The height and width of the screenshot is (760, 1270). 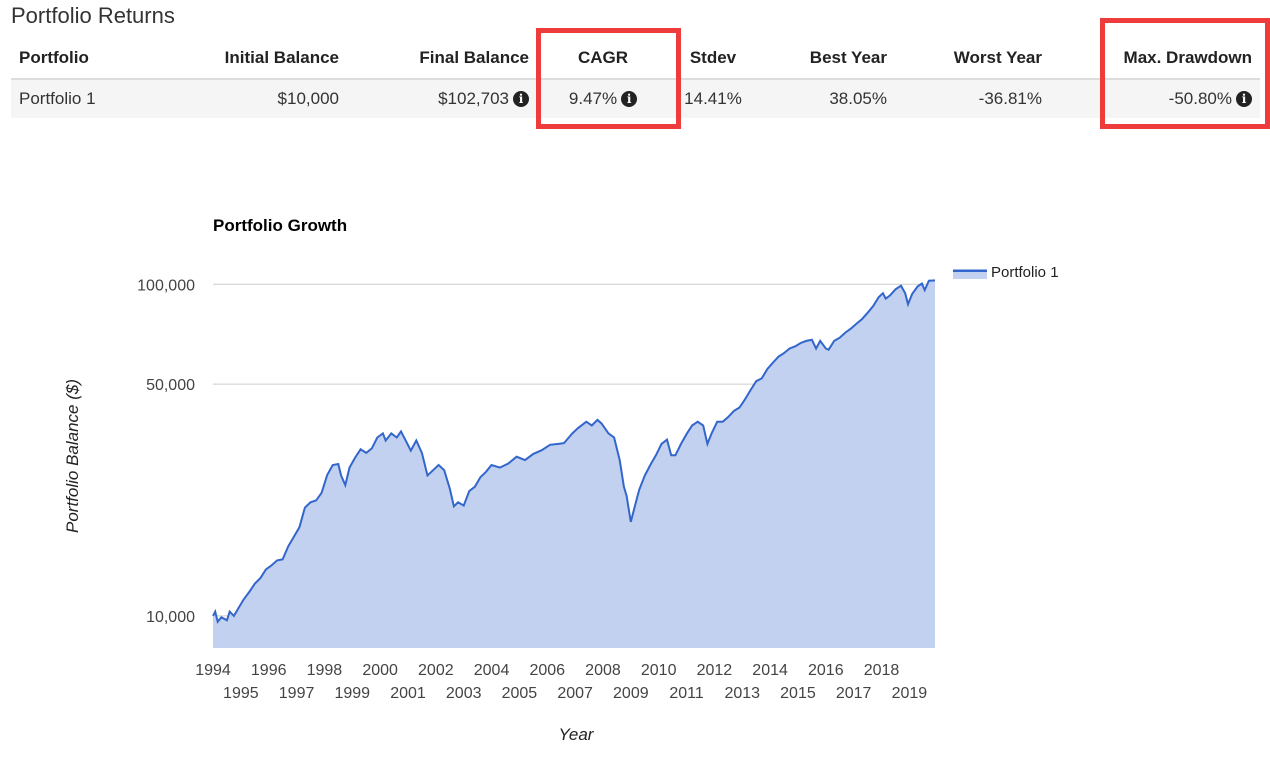 I want to click on x-tick-label: 1998, so click(x=325, y=670).